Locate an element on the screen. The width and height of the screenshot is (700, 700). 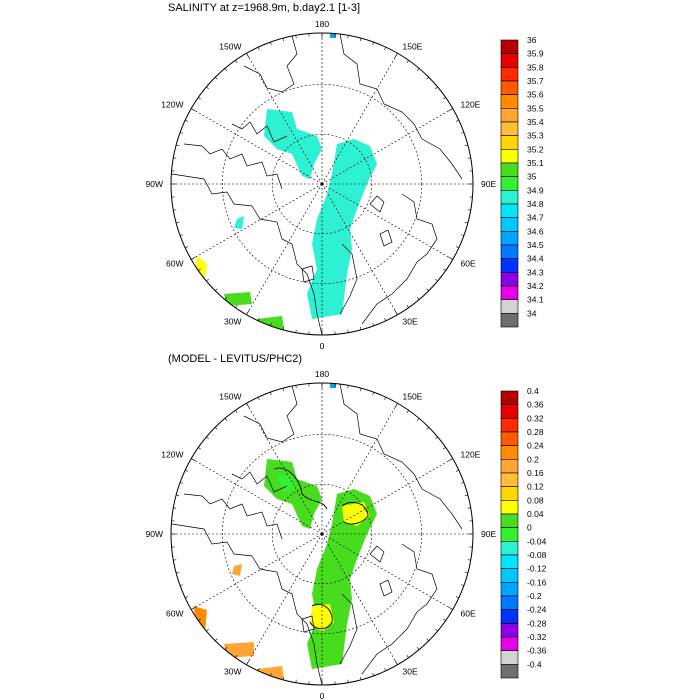
colorbar-tick-label: 34.2 is located at coordinates (535, 286).